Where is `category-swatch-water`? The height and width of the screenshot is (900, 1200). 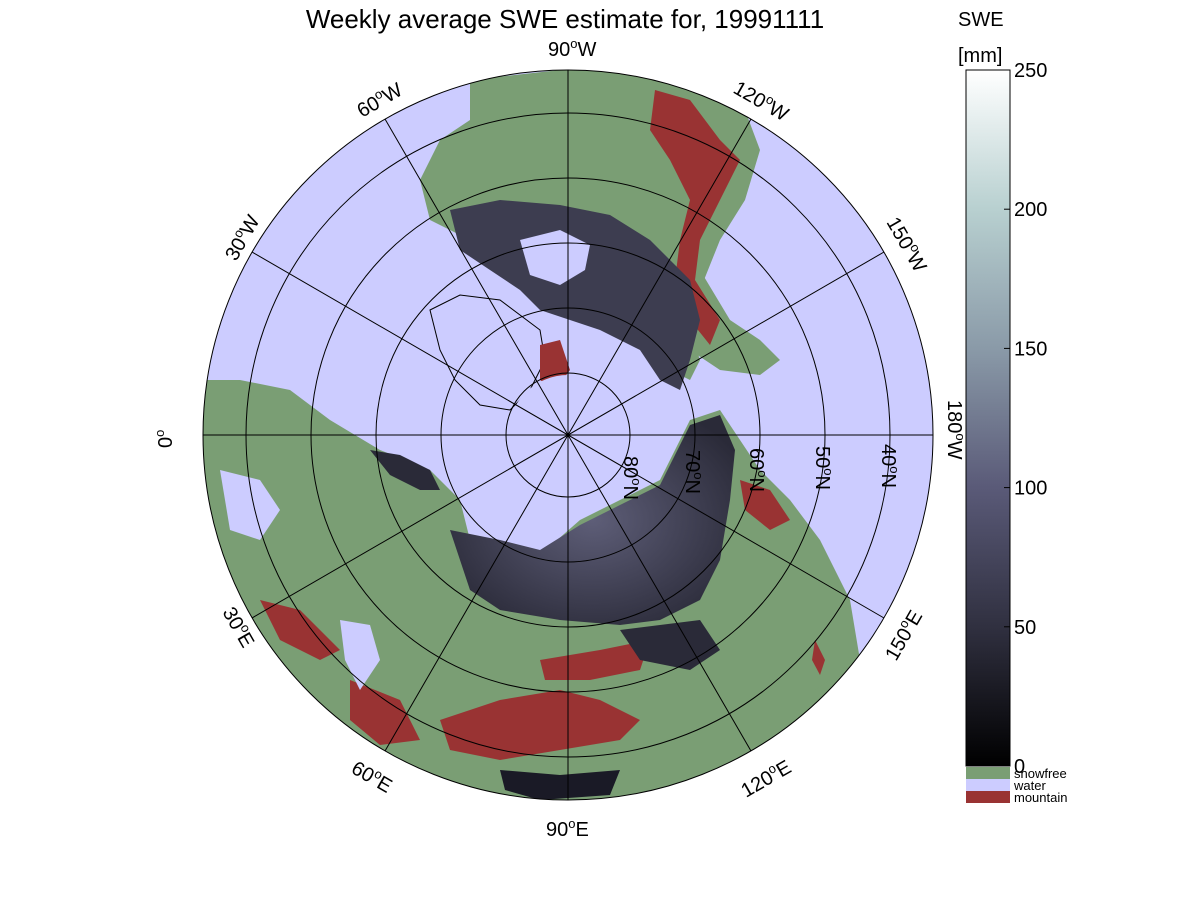 category-swatch-water is located at coordinates (988, 785).